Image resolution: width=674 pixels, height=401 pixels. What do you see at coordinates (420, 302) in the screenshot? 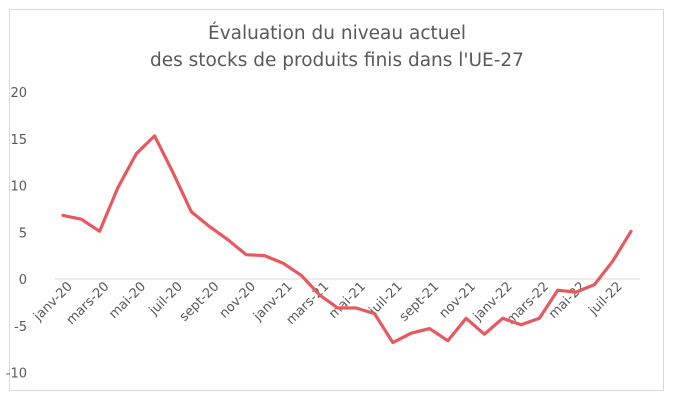
I see `x-tick-label: sept-21` at bounding box center [420, 302].